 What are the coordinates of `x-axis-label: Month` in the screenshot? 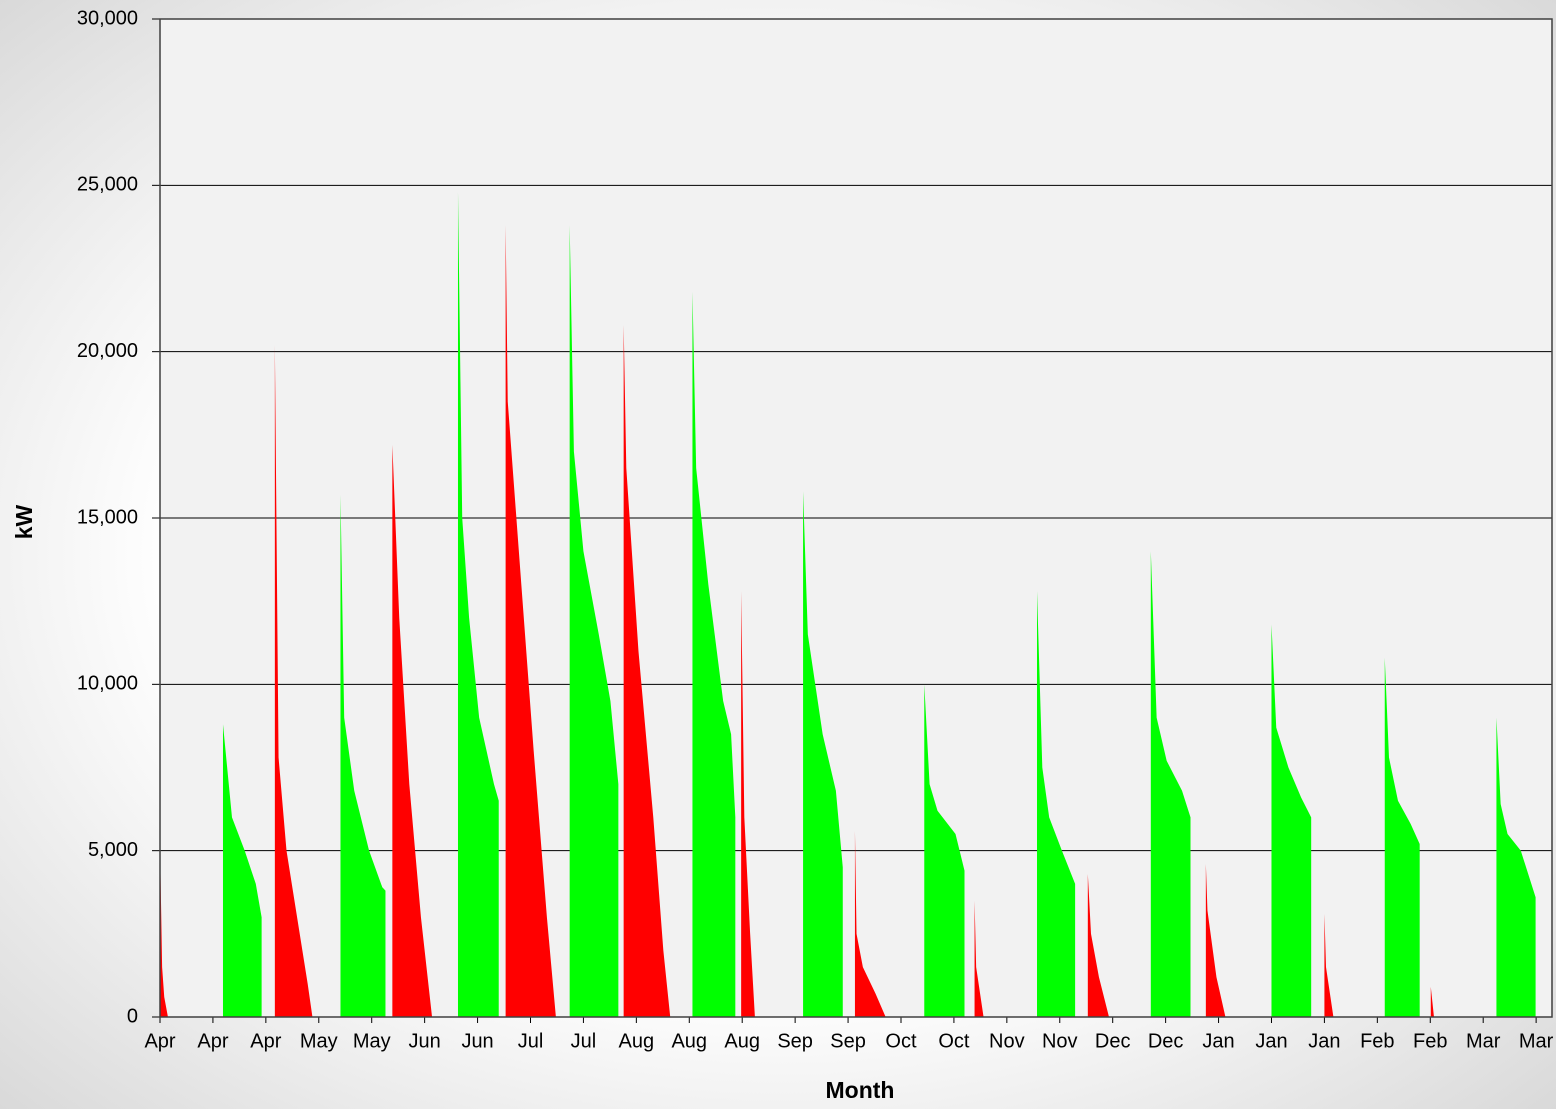 It's located at (860, 1090).